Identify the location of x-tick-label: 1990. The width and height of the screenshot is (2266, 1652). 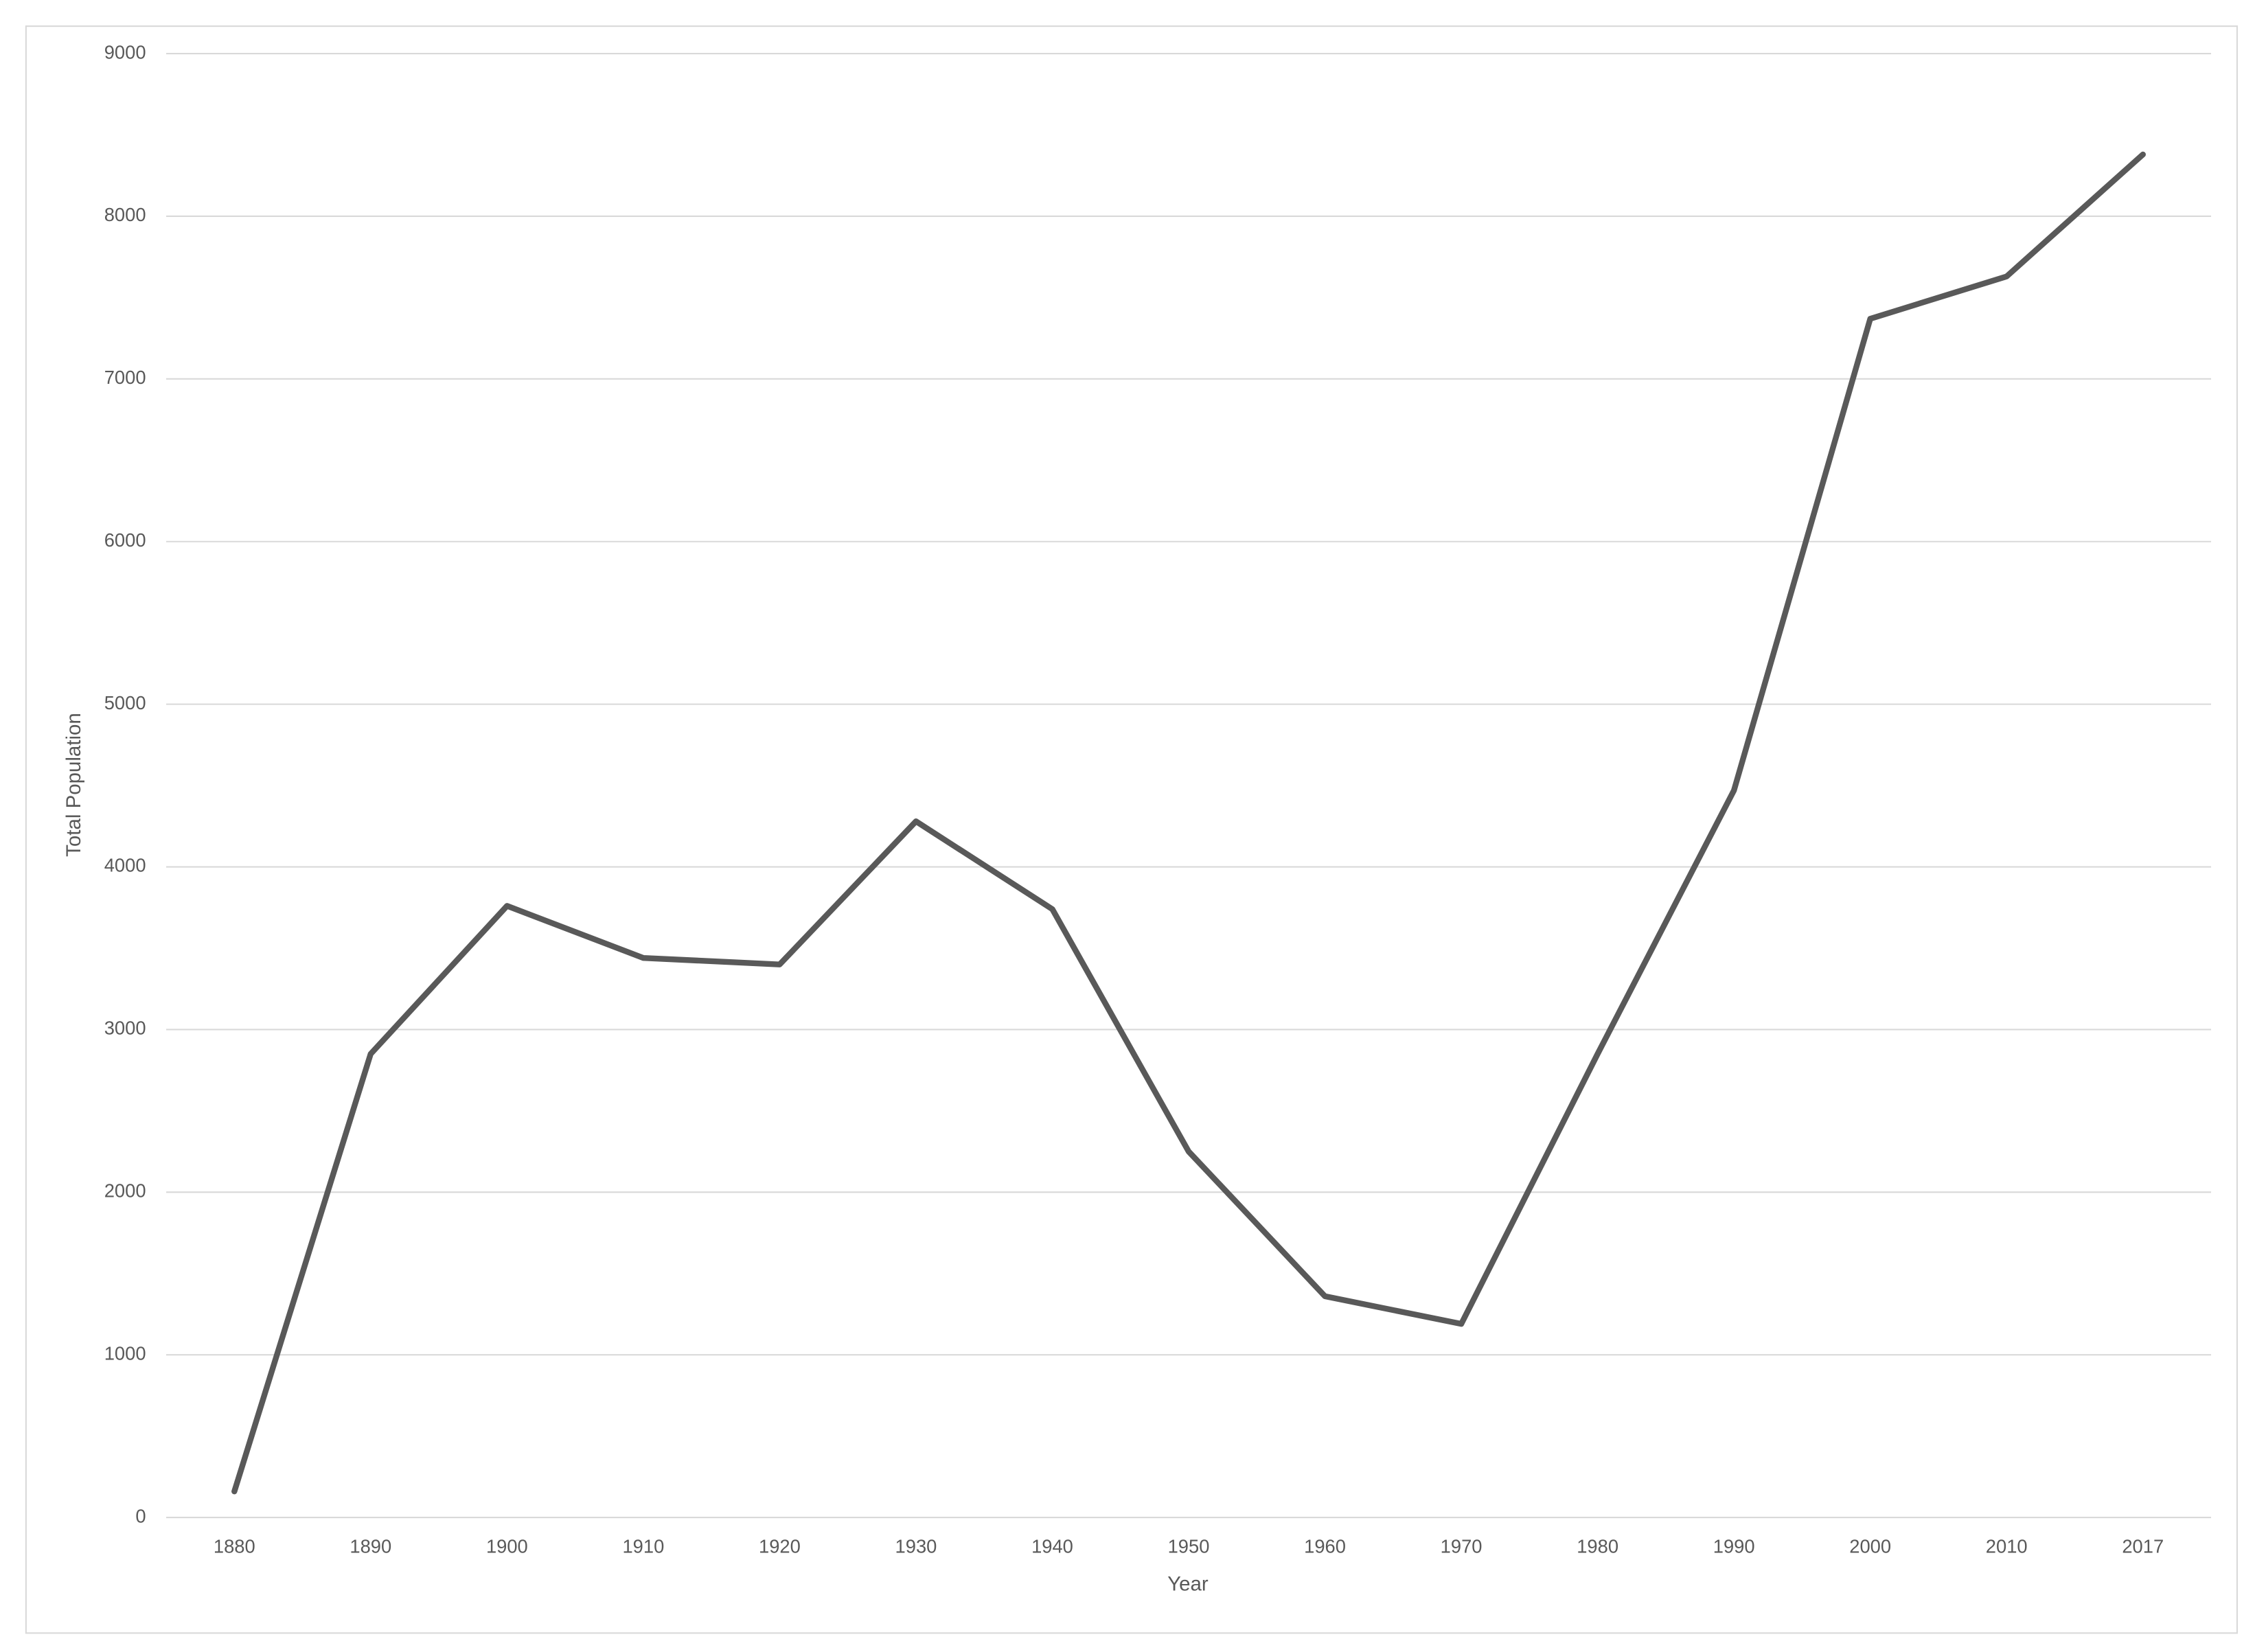
(1734, 1546).